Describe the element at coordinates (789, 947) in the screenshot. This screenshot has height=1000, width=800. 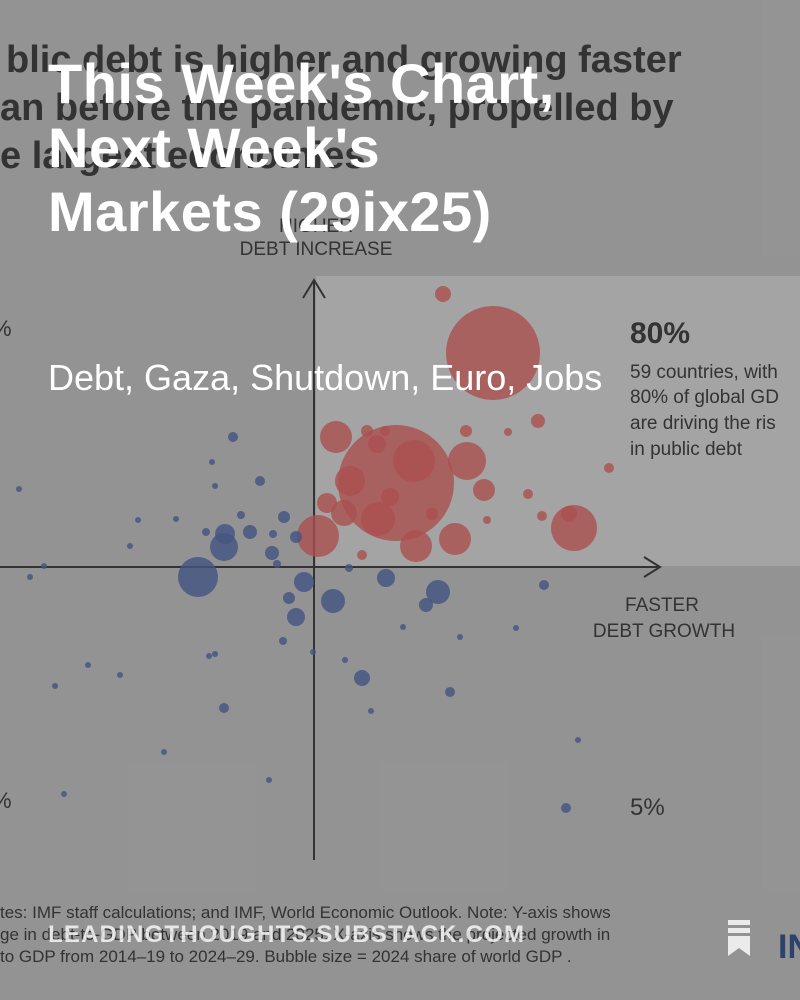
I see `imf-logo-fragment: IN` at that location.